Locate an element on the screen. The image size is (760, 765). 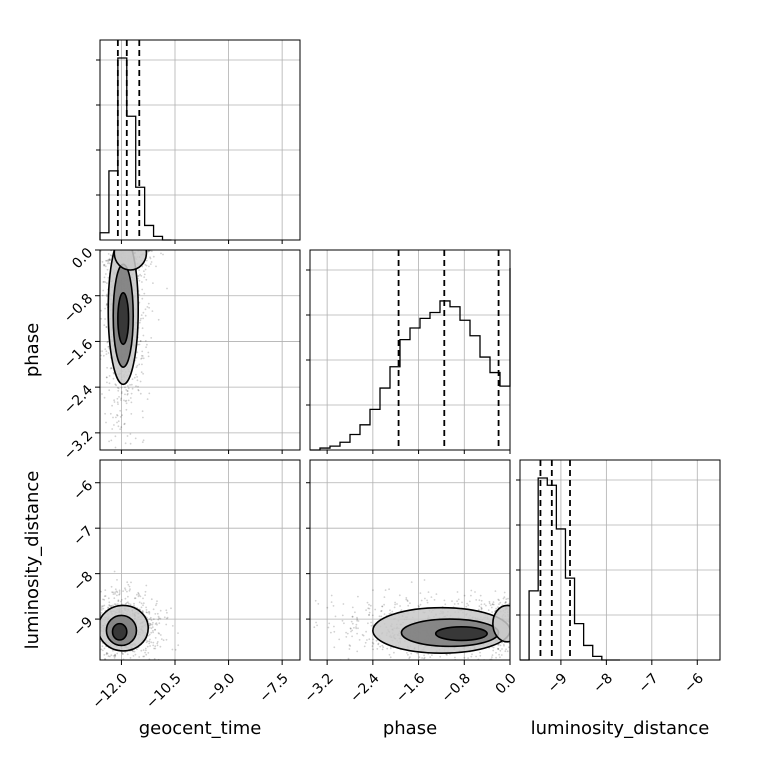
y-tick-label-phase: −3.2 is located at coordinates (78, 445).